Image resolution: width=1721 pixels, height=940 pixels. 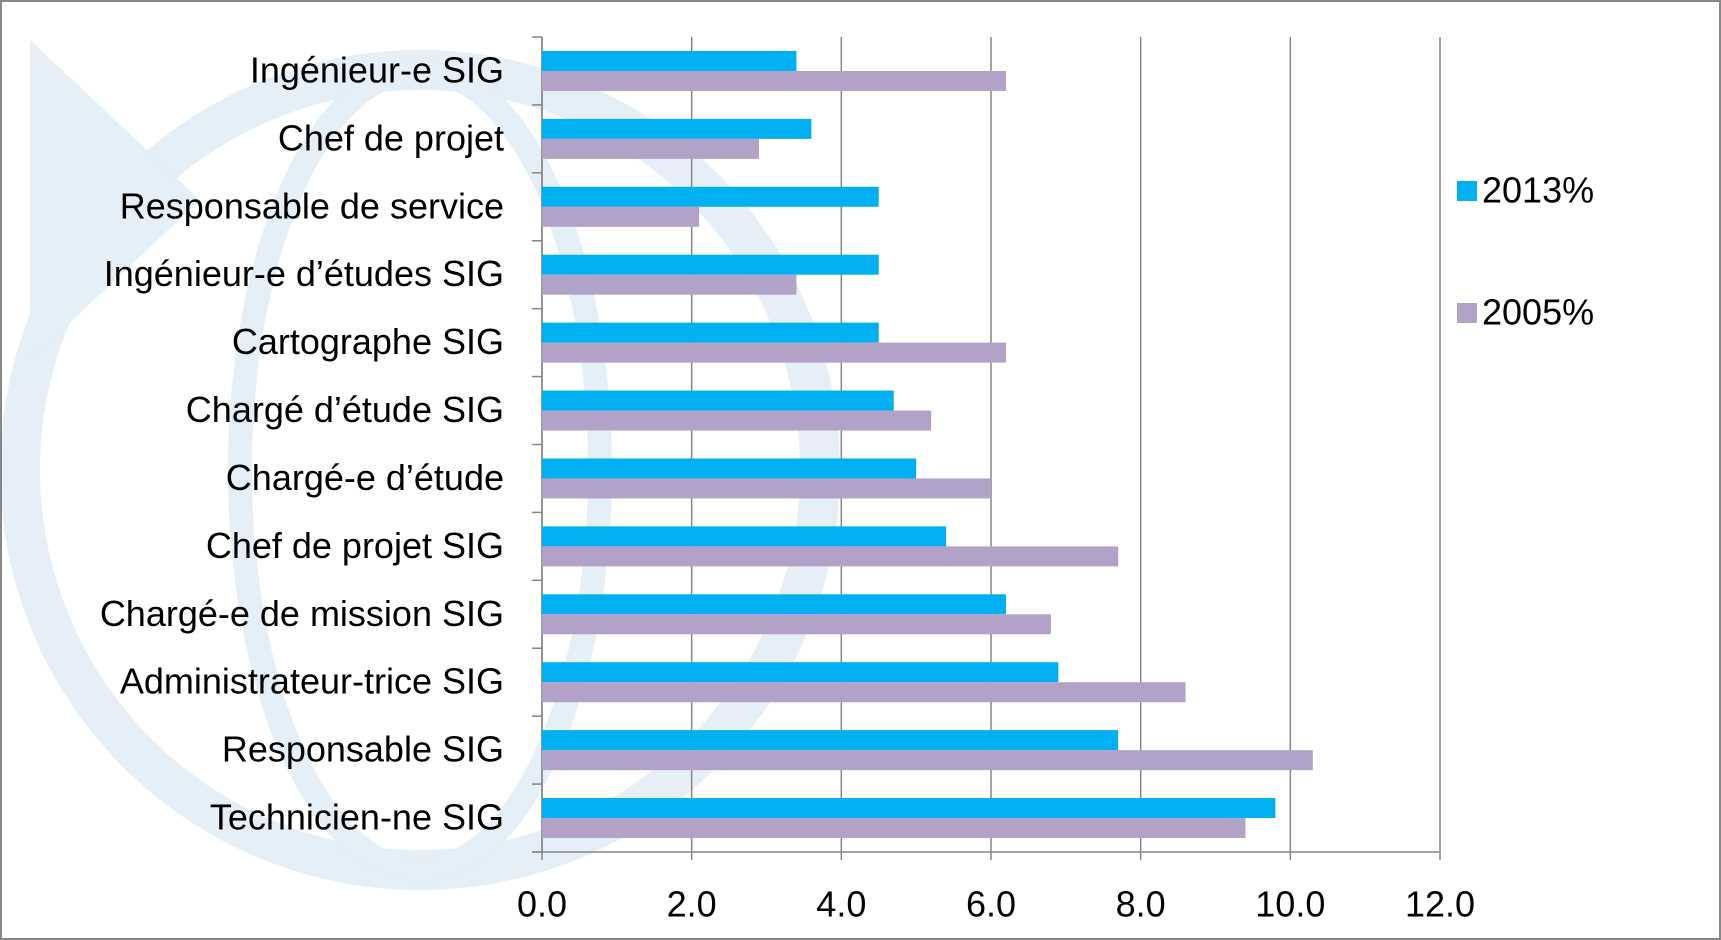 What do you see at coordinates (692, 904) in the screenshot?
I see `x-tick-label: 2.0` at bounding box center [692, 904].